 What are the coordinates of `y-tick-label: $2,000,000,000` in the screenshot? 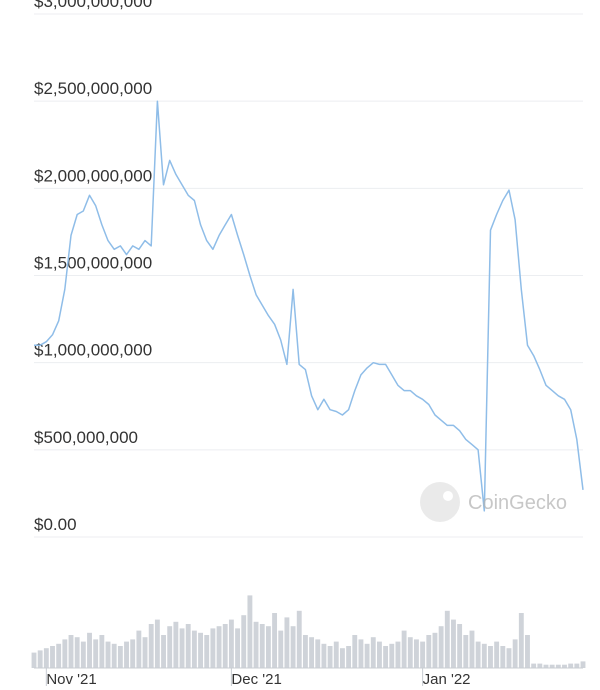 It's located at (93, 175).